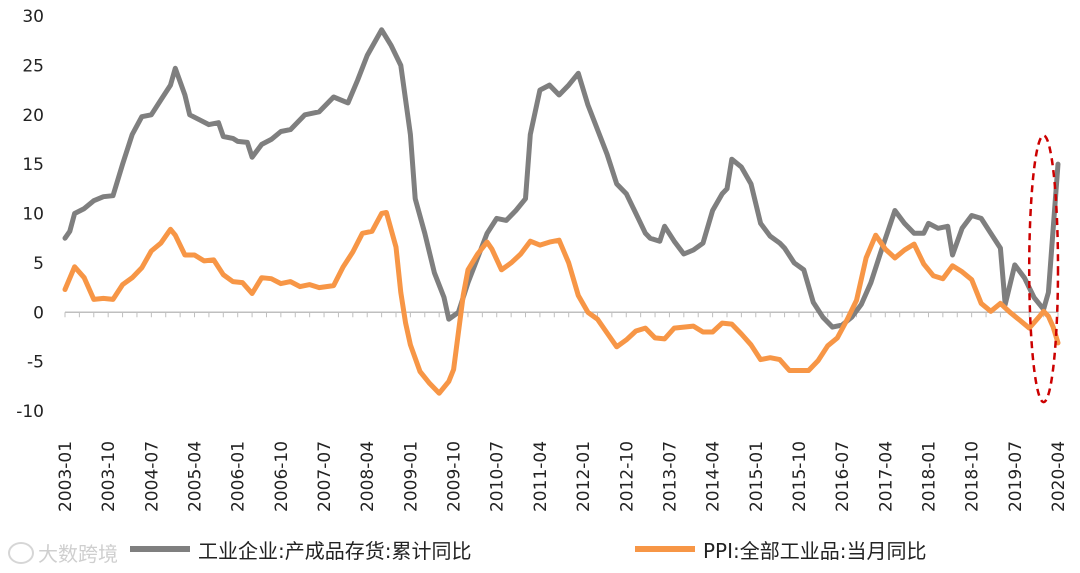 The height and width of the screenshot is (573, 1080). I want to click on y-tick-label: -5, so click(35, 363).